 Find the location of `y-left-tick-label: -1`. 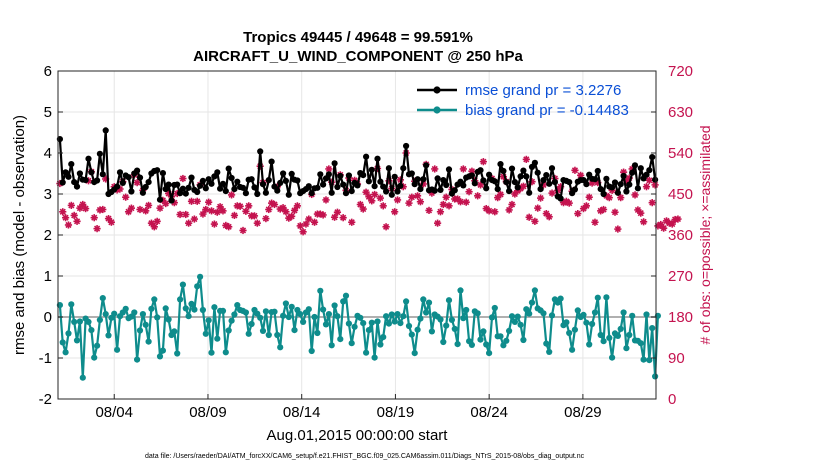

y-left-tick-label: -1 is located at coordinates (45, 358).